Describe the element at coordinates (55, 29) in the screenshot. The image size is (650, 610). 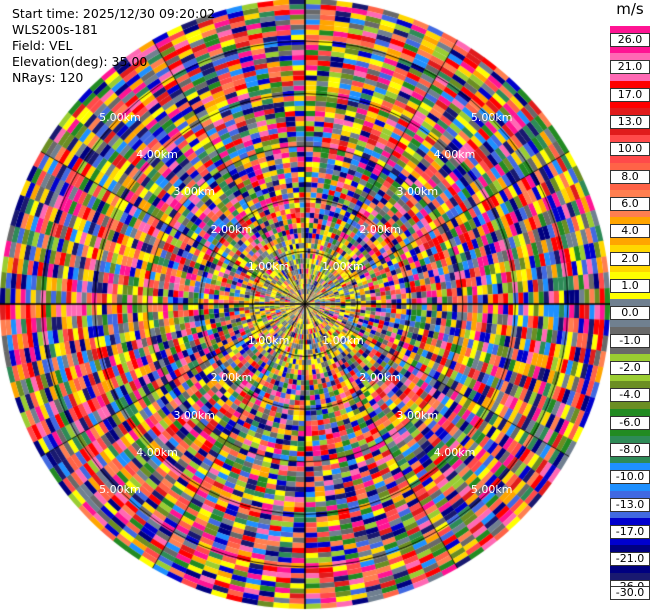
I see `station-text: WLS200s-181` at that location.